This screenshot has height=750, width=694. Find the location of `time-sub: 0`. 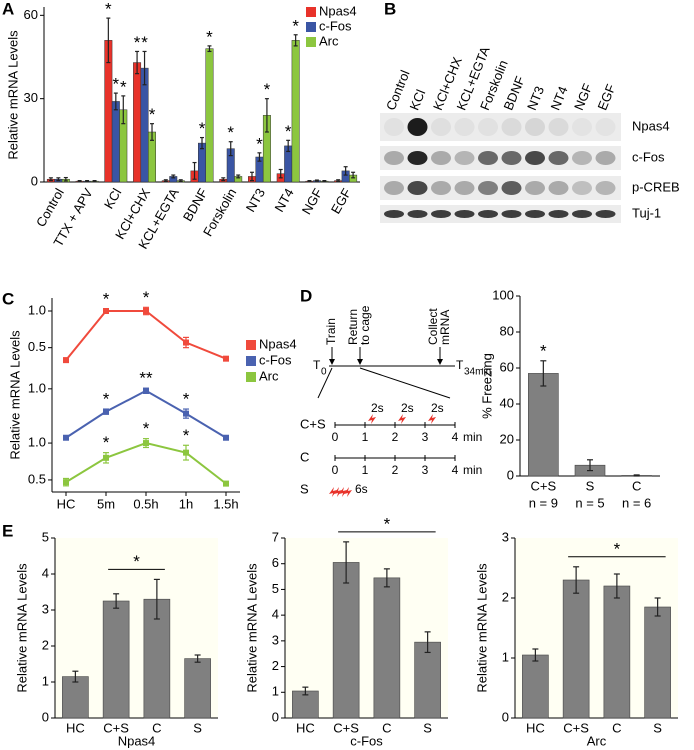

time-sub: 0 is located at coordinates (324, 372).